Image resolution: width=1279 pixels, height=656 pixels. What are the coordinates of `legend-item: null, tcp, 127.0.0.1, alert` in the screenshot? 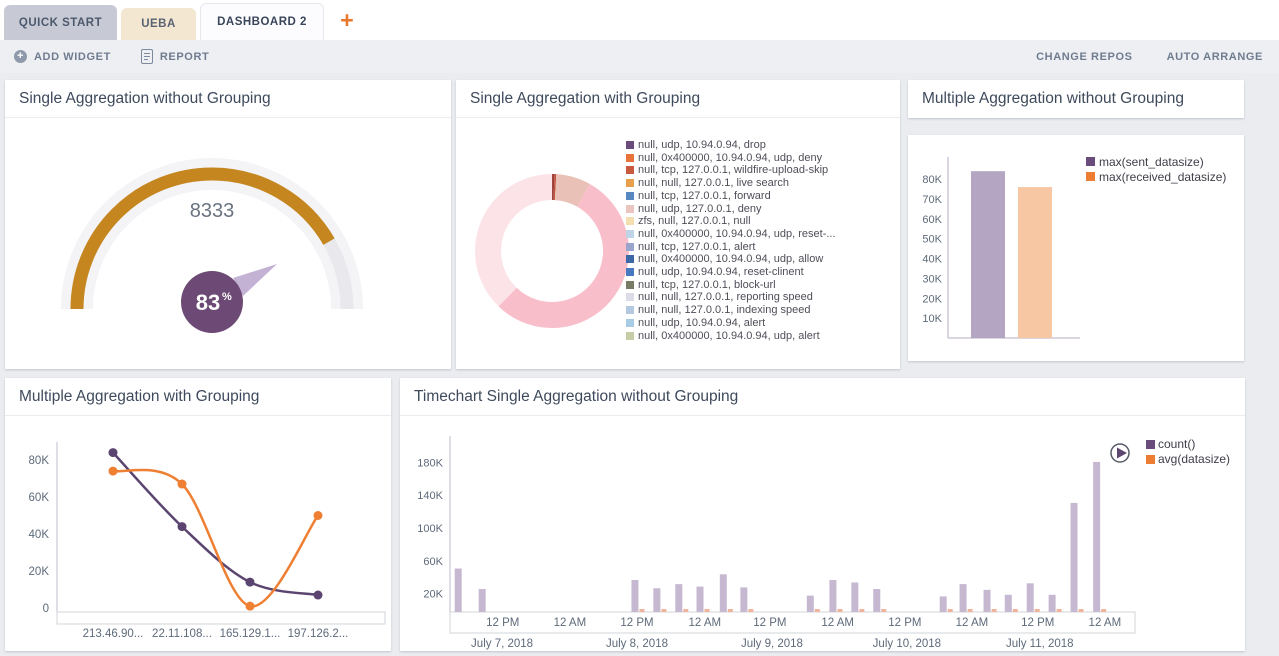 It's located at (751, 247).